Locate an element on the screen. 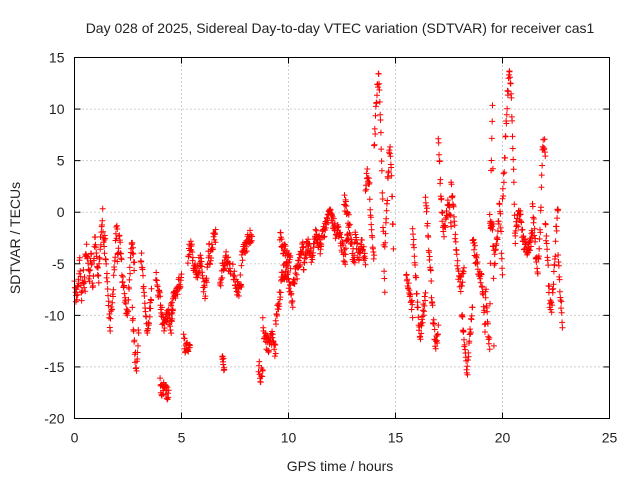 The height and width of the screenshot is (480, 640). y-tick-label: 5 is located at coordinates (61, 161).